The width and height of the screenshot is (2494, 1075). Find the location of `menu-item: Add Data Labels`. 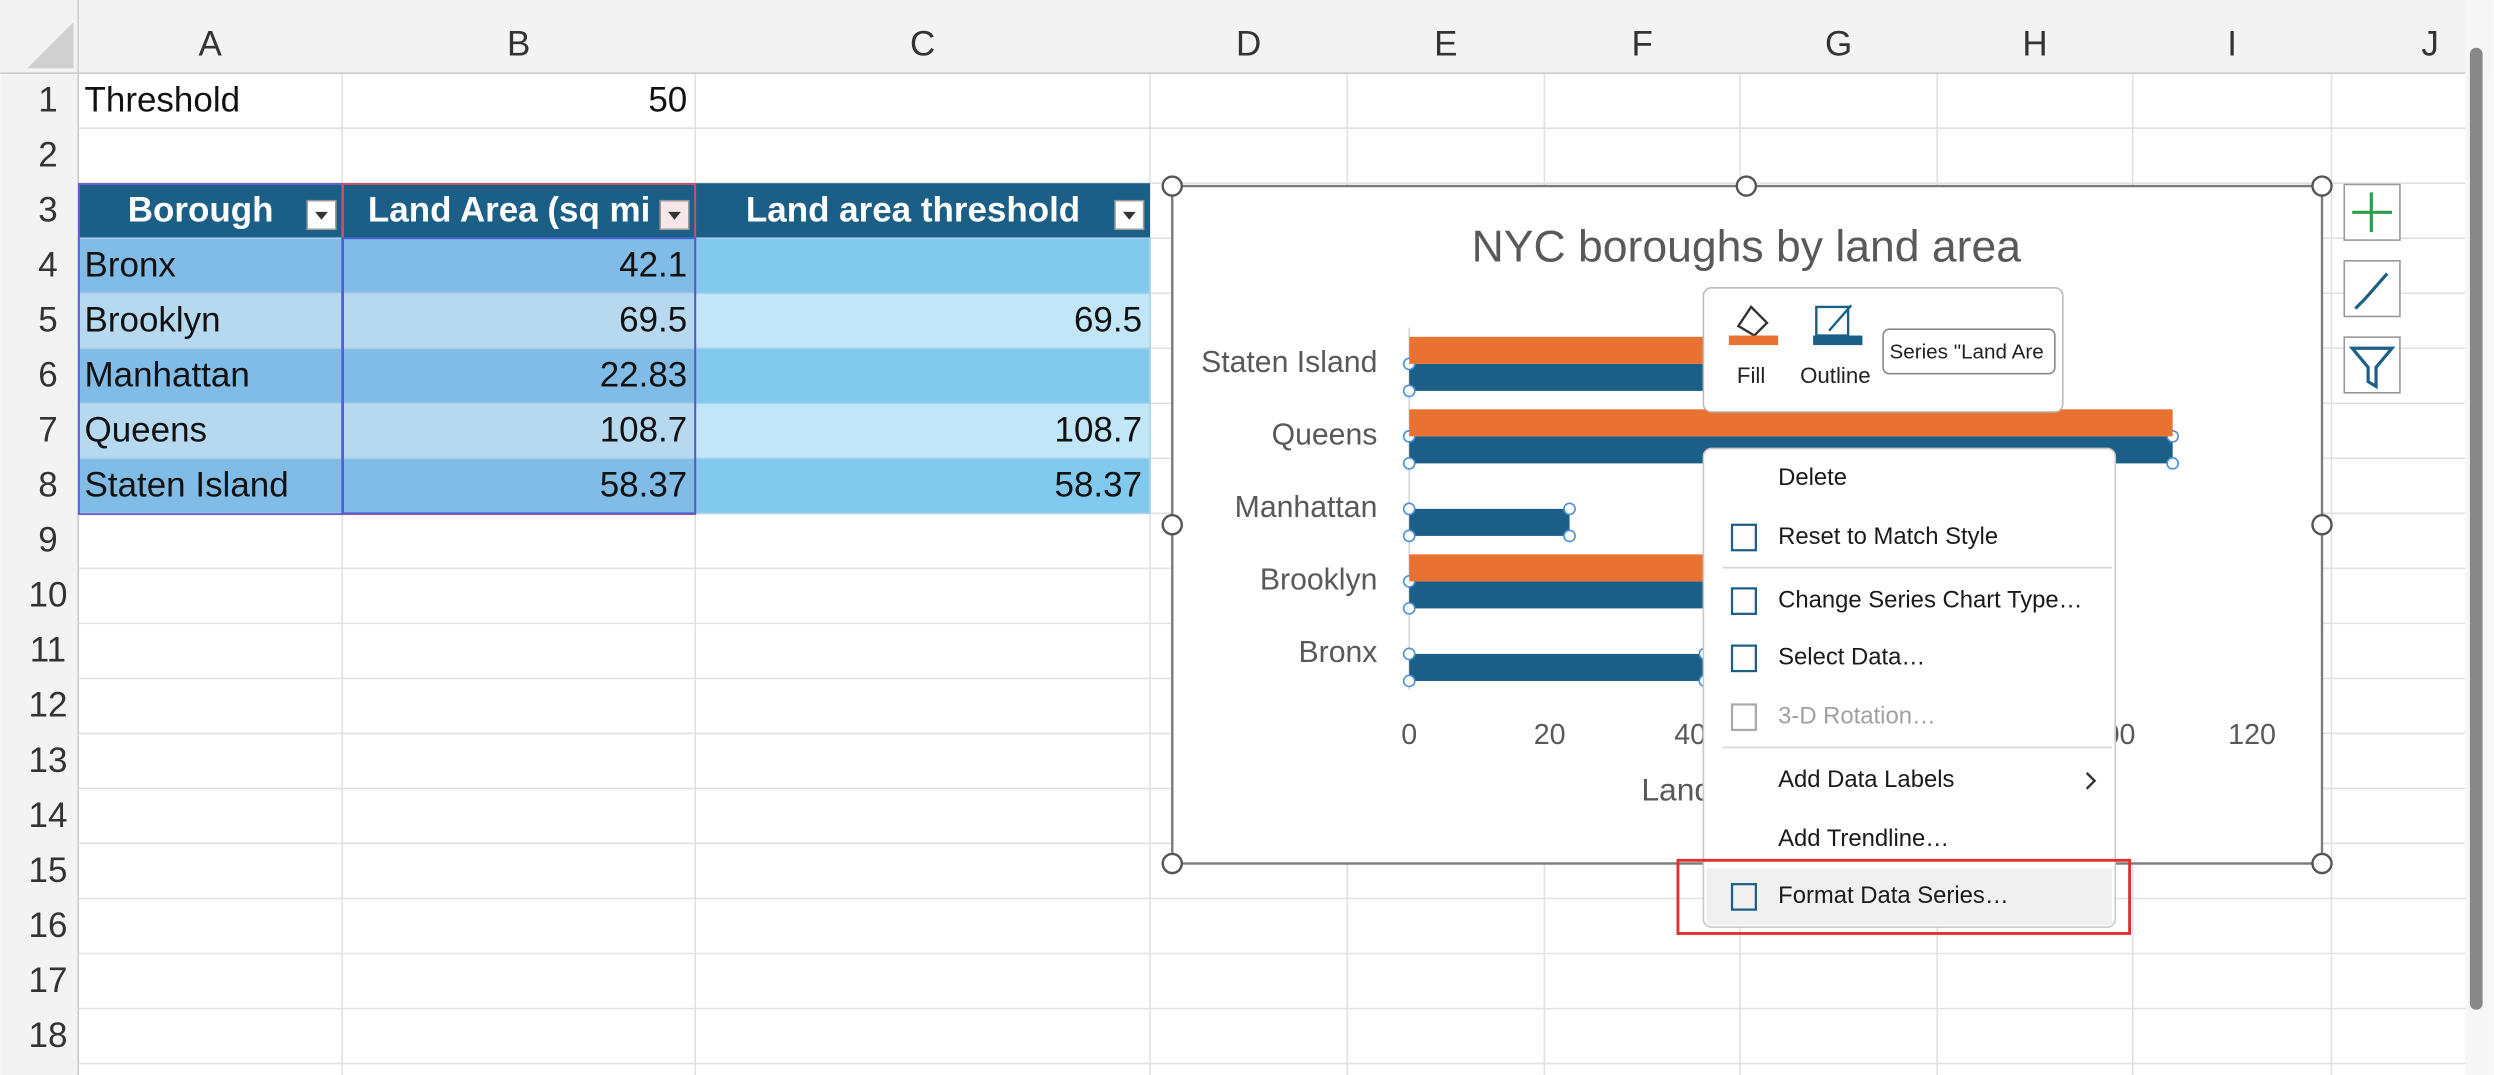

menu-item: Add Data Labels is located at coordinates (1866, 779).